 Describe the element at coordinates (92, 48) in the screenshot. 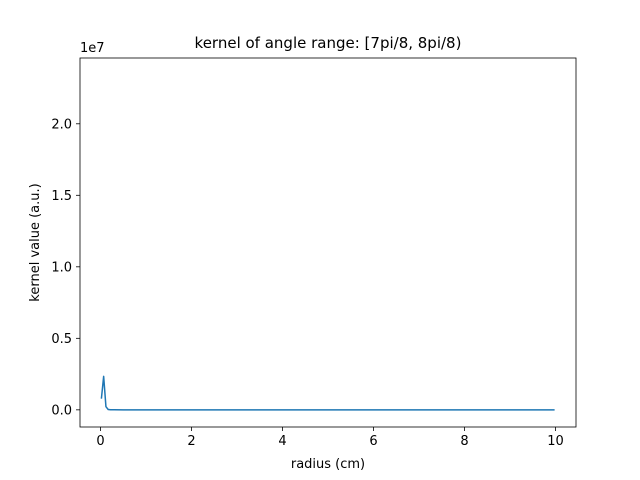

I see `y-offset-label: 1e7` at that location.